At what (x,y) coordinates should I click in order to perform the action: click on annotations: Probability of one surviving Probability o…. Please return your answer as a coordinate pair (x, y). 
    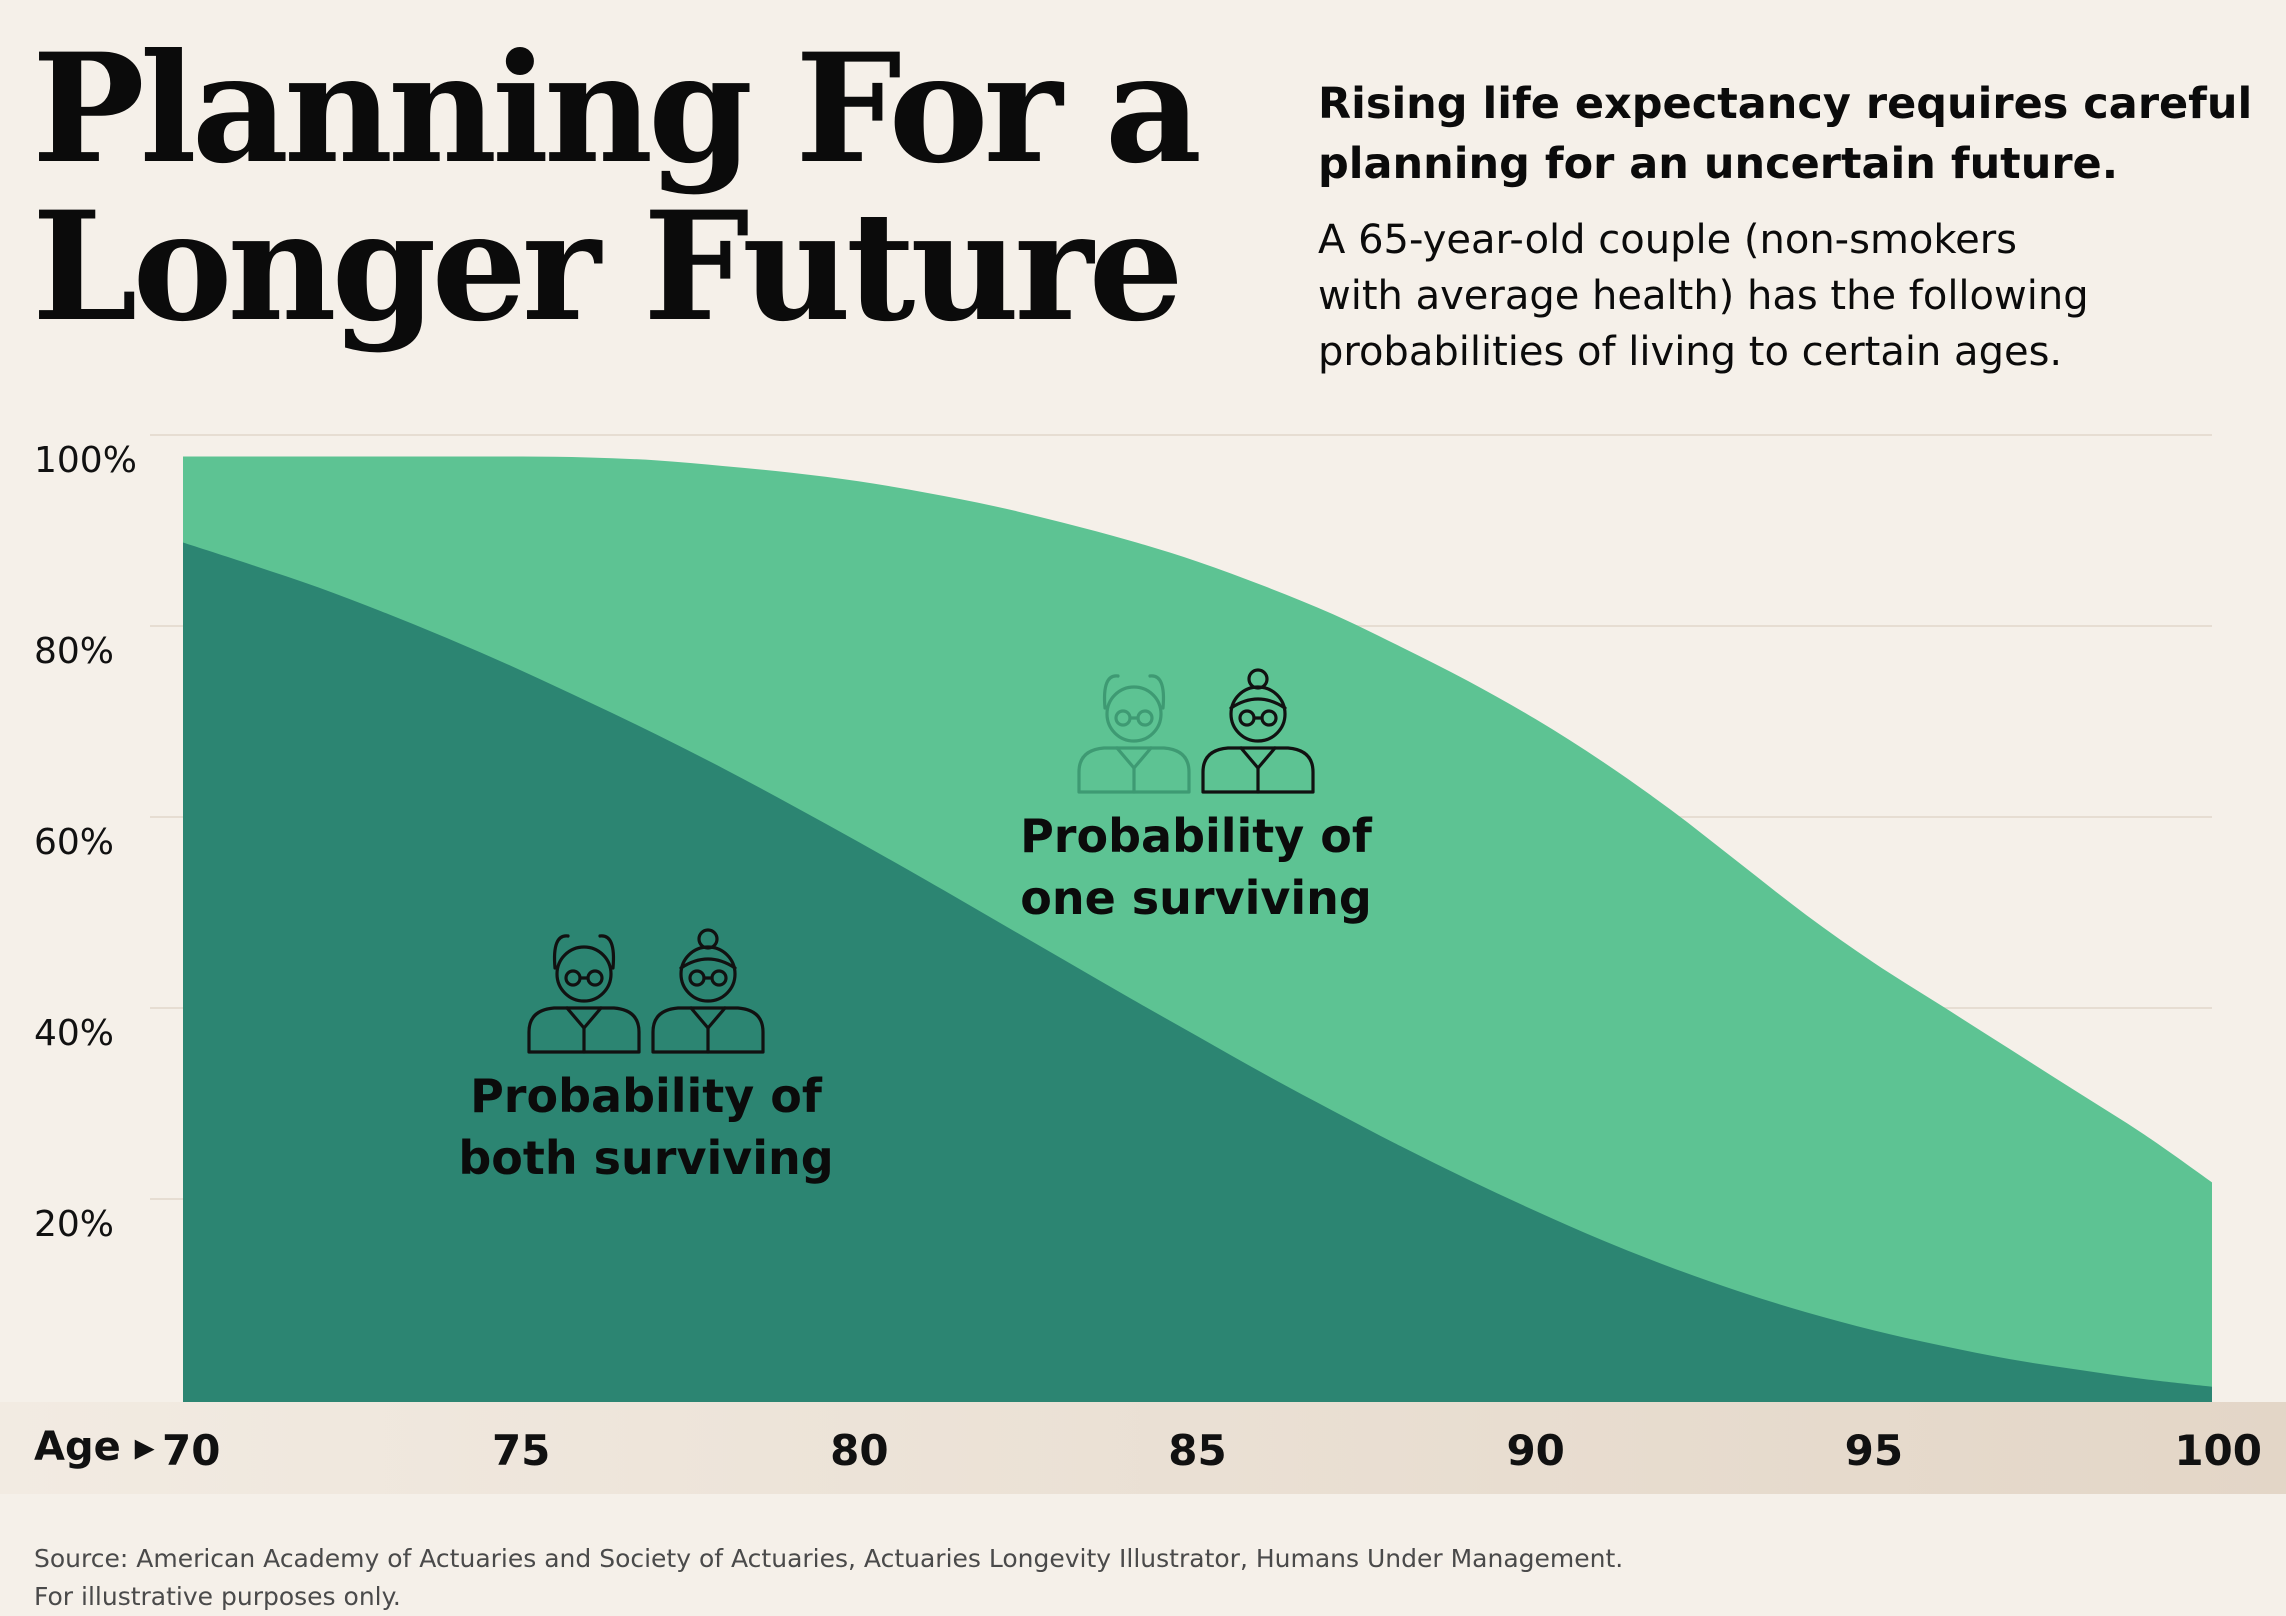
    Looking at the image, I should click on (915, 926).